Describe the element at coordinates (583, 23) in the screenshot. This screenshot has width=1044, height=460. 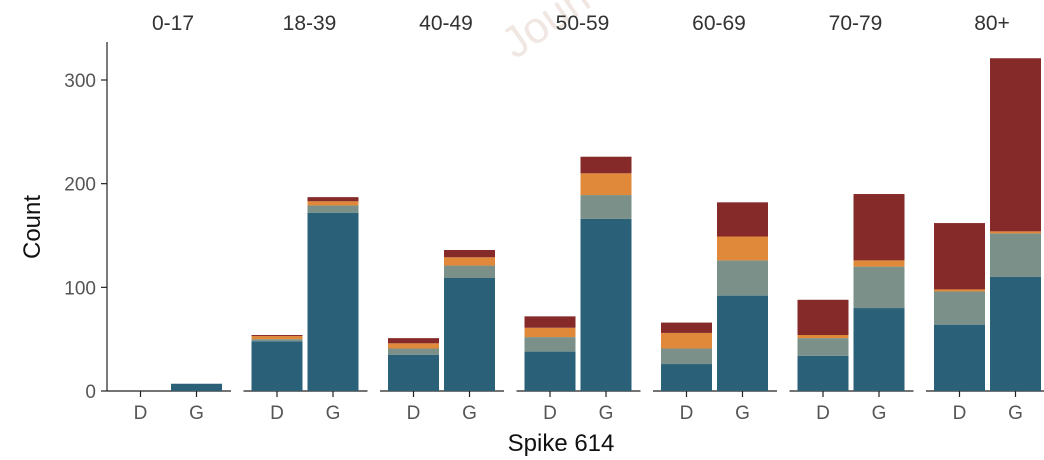
I see `facet-label: 50-59` at that location.